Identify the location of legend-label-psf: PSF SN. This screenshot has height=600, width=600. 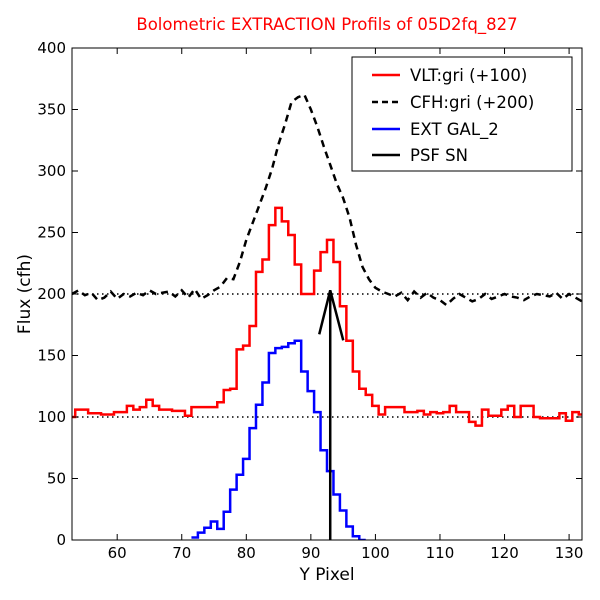
(439, 155).